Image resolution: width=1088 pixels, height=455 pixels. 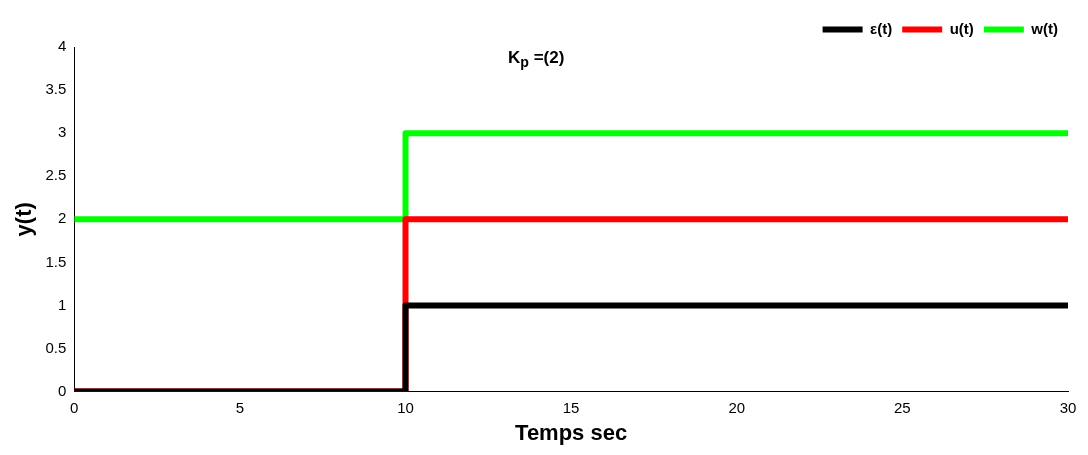 What do you see at coordinates (737, 407) in the screenshot?
I see `x-tick-label: 20` at bounding box center [737, 407].